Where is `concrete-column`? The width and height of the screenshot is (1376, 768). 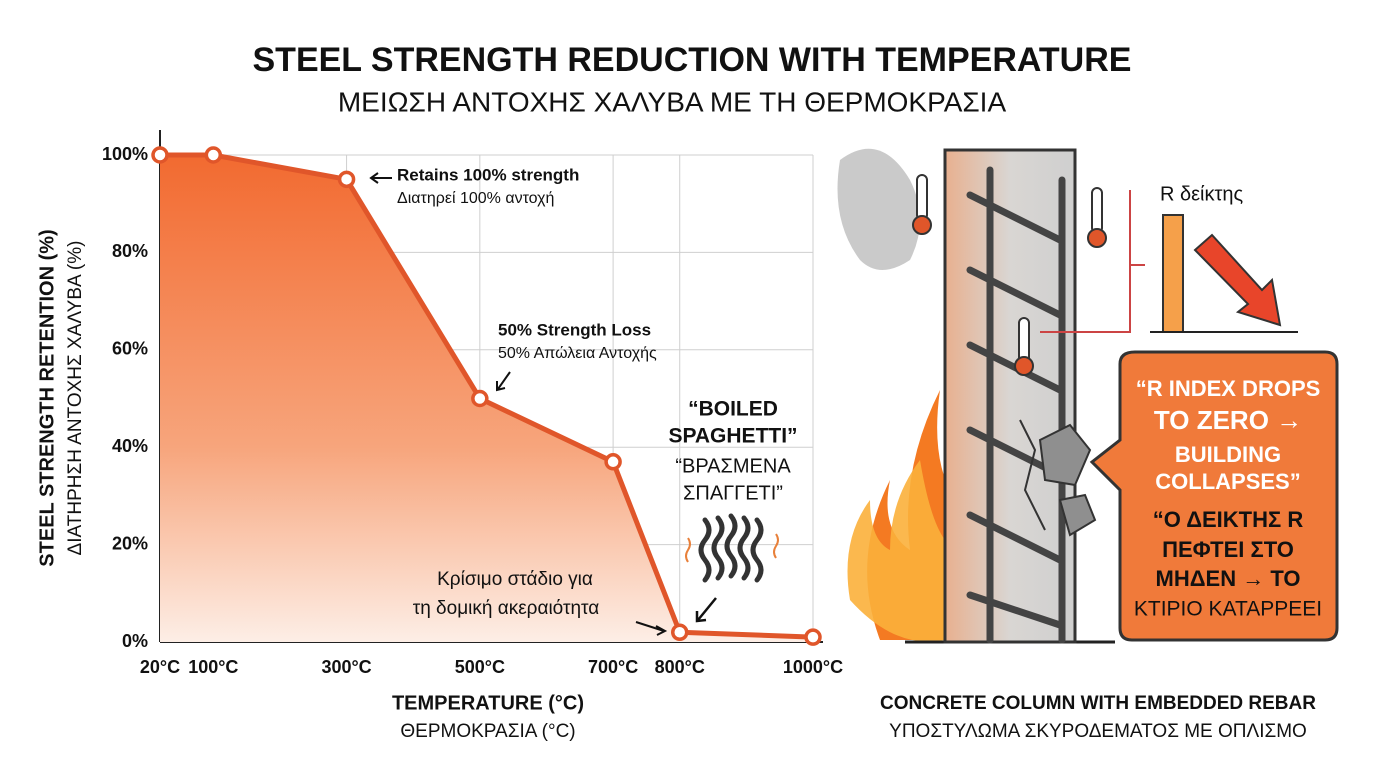
concrete-column is located at coordinates (1010, 396).